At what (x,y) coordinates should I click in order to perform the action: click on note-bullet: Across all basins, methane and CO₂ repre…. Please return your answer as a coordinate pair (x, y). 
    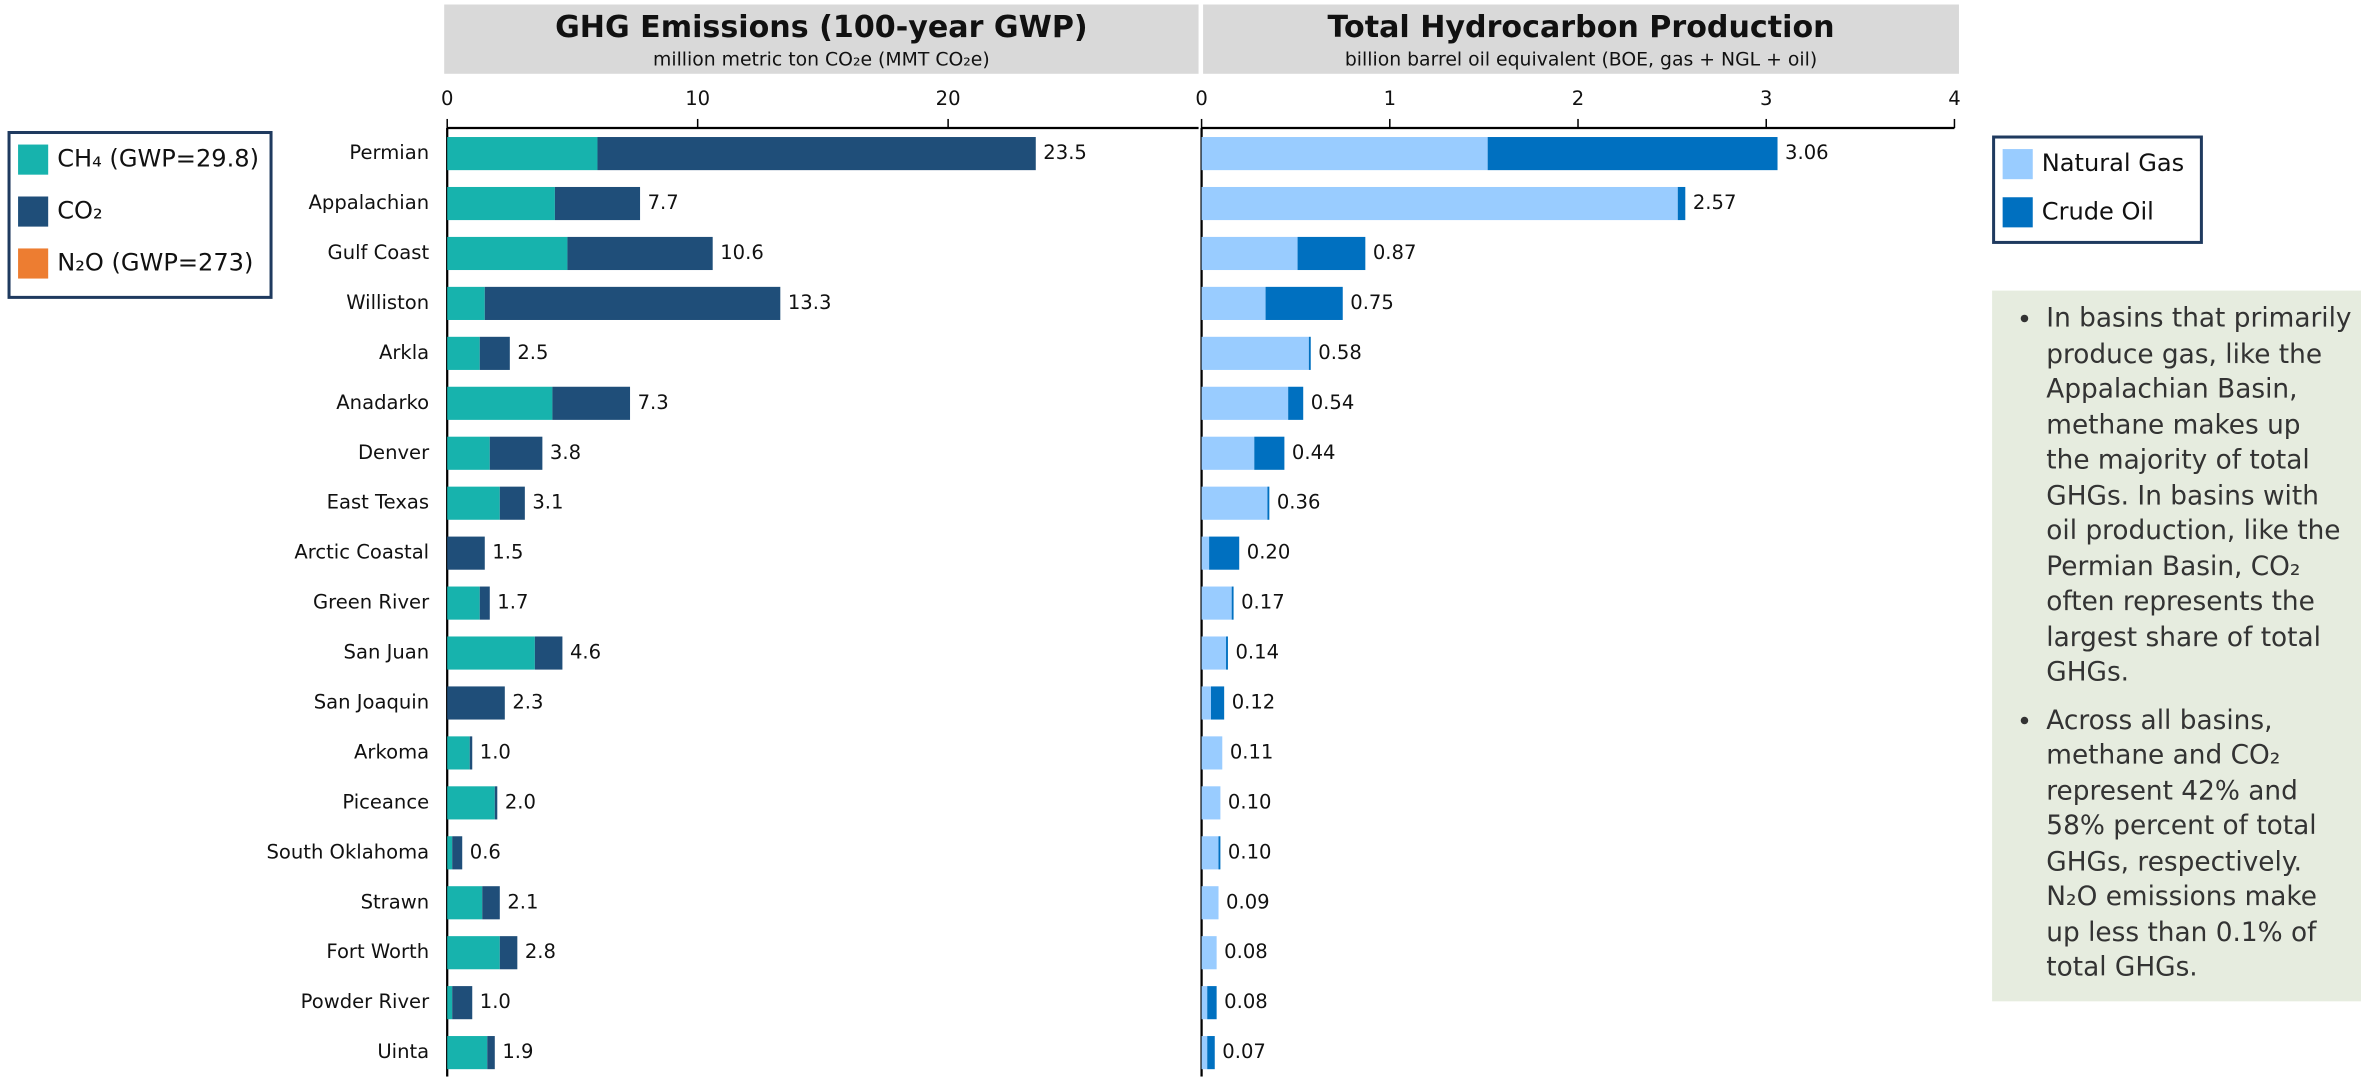
    Looking at the image, I should click on (2199, 845).